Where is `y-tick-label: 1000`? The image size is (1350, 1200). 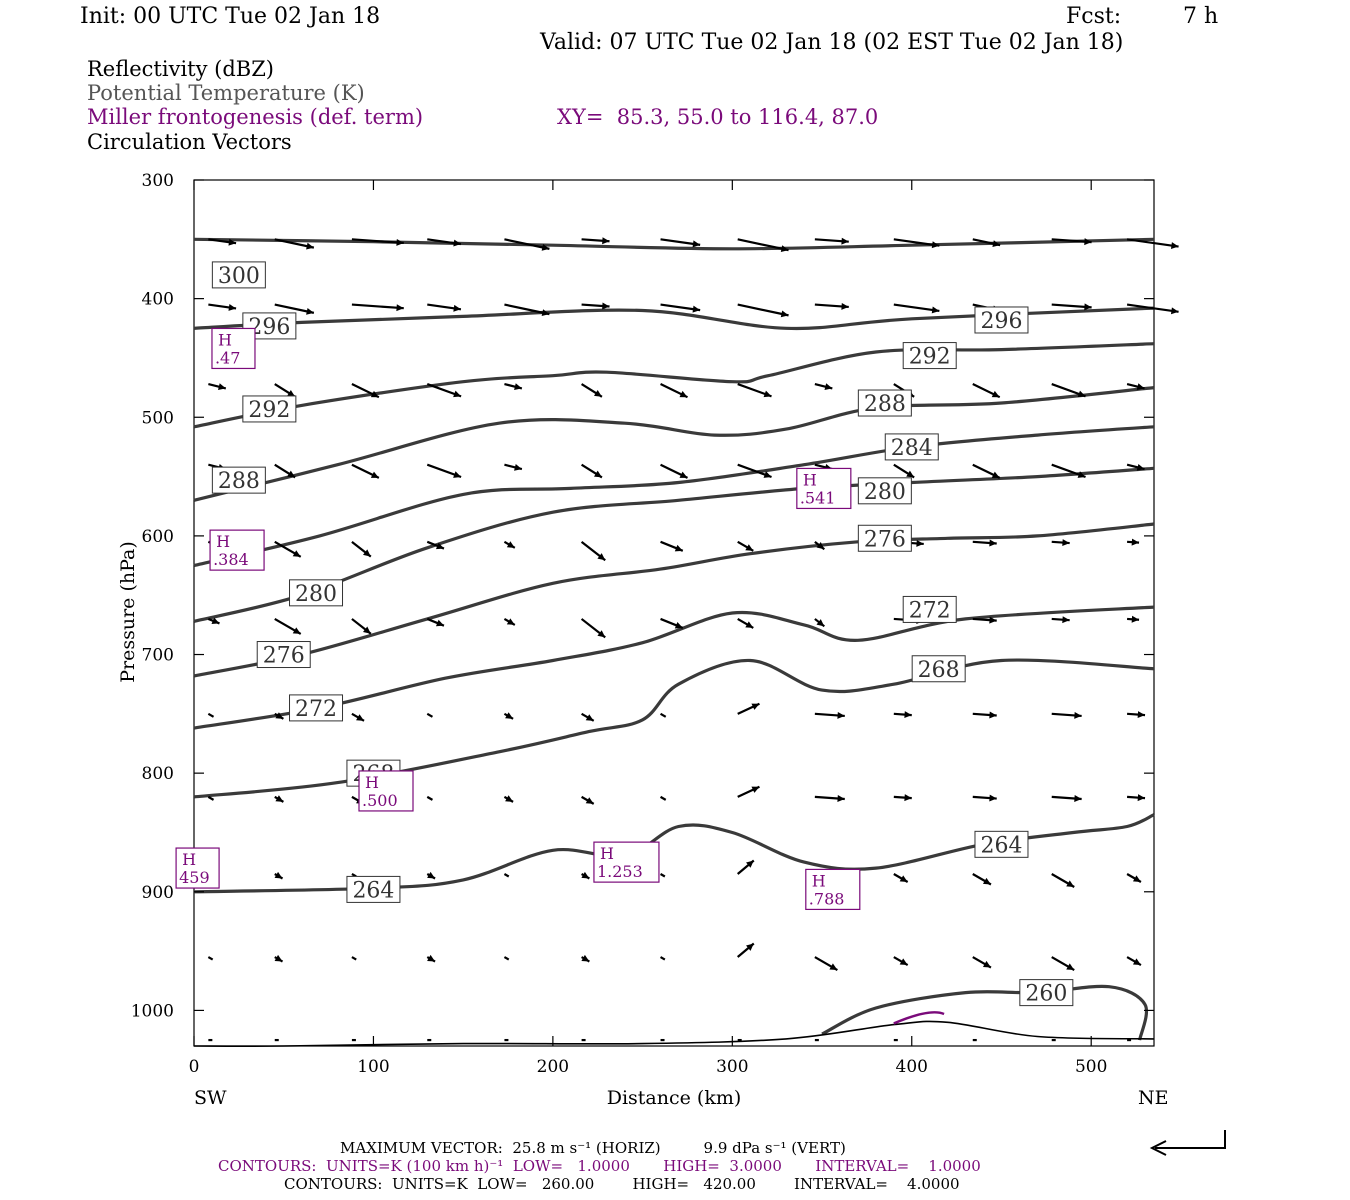
y-tick-label: 1000 is located at coordinates (152, 1011).